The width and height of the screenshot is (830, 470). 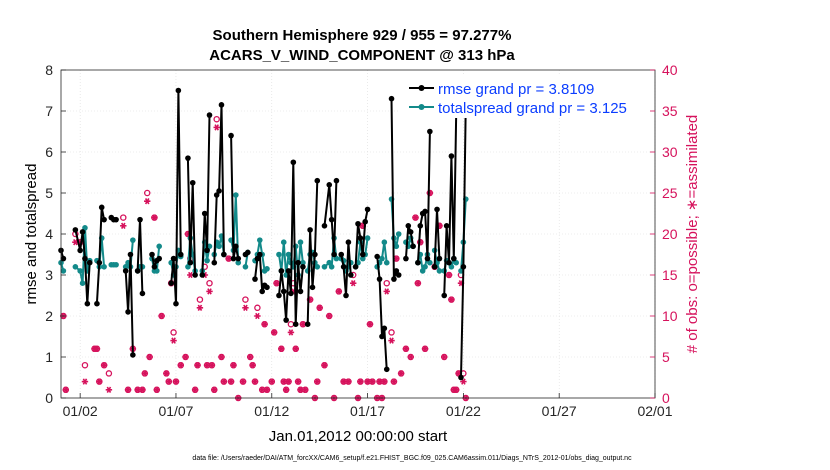 What do you see at coordinates (49, 111) in the screenshot?
I see `y-tick-label-left: 7` at bounding box center [49, 111].